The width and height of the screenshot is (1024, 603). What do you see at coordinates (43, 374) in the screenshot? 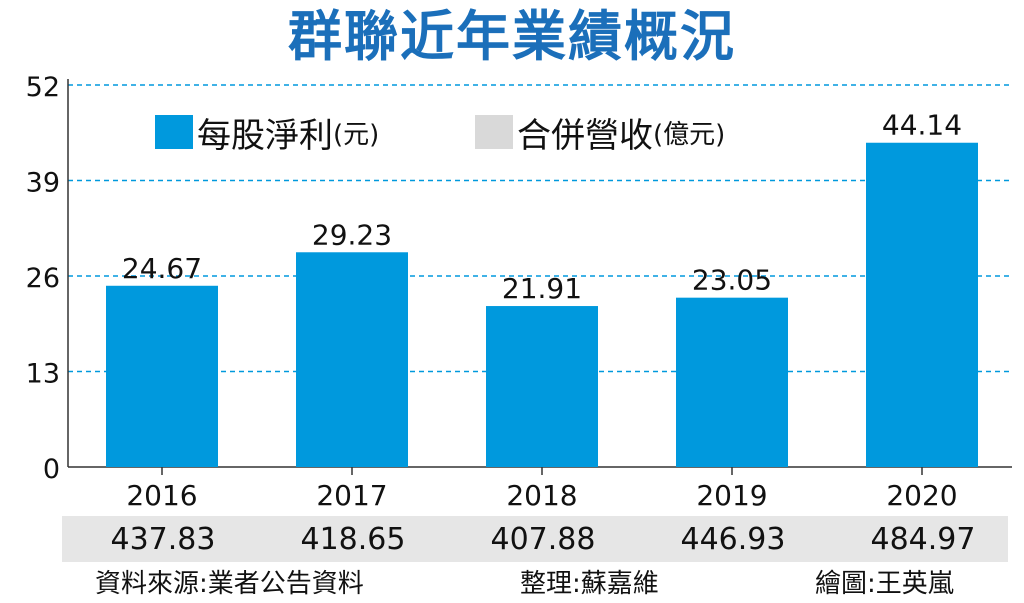
I see `y-tick-label: 13` at bounding box center [43, 374].